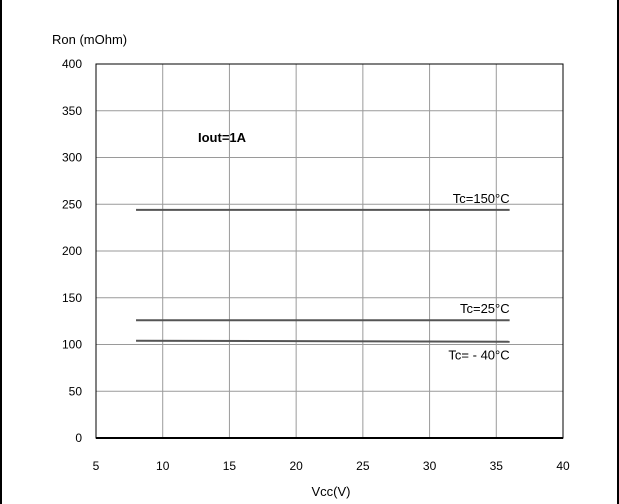 The width and height of the screenshot is (619, 504). Describe the element at coordinates (72, 111) in the screenshot. I see `y-tick-label: 350` at that location.